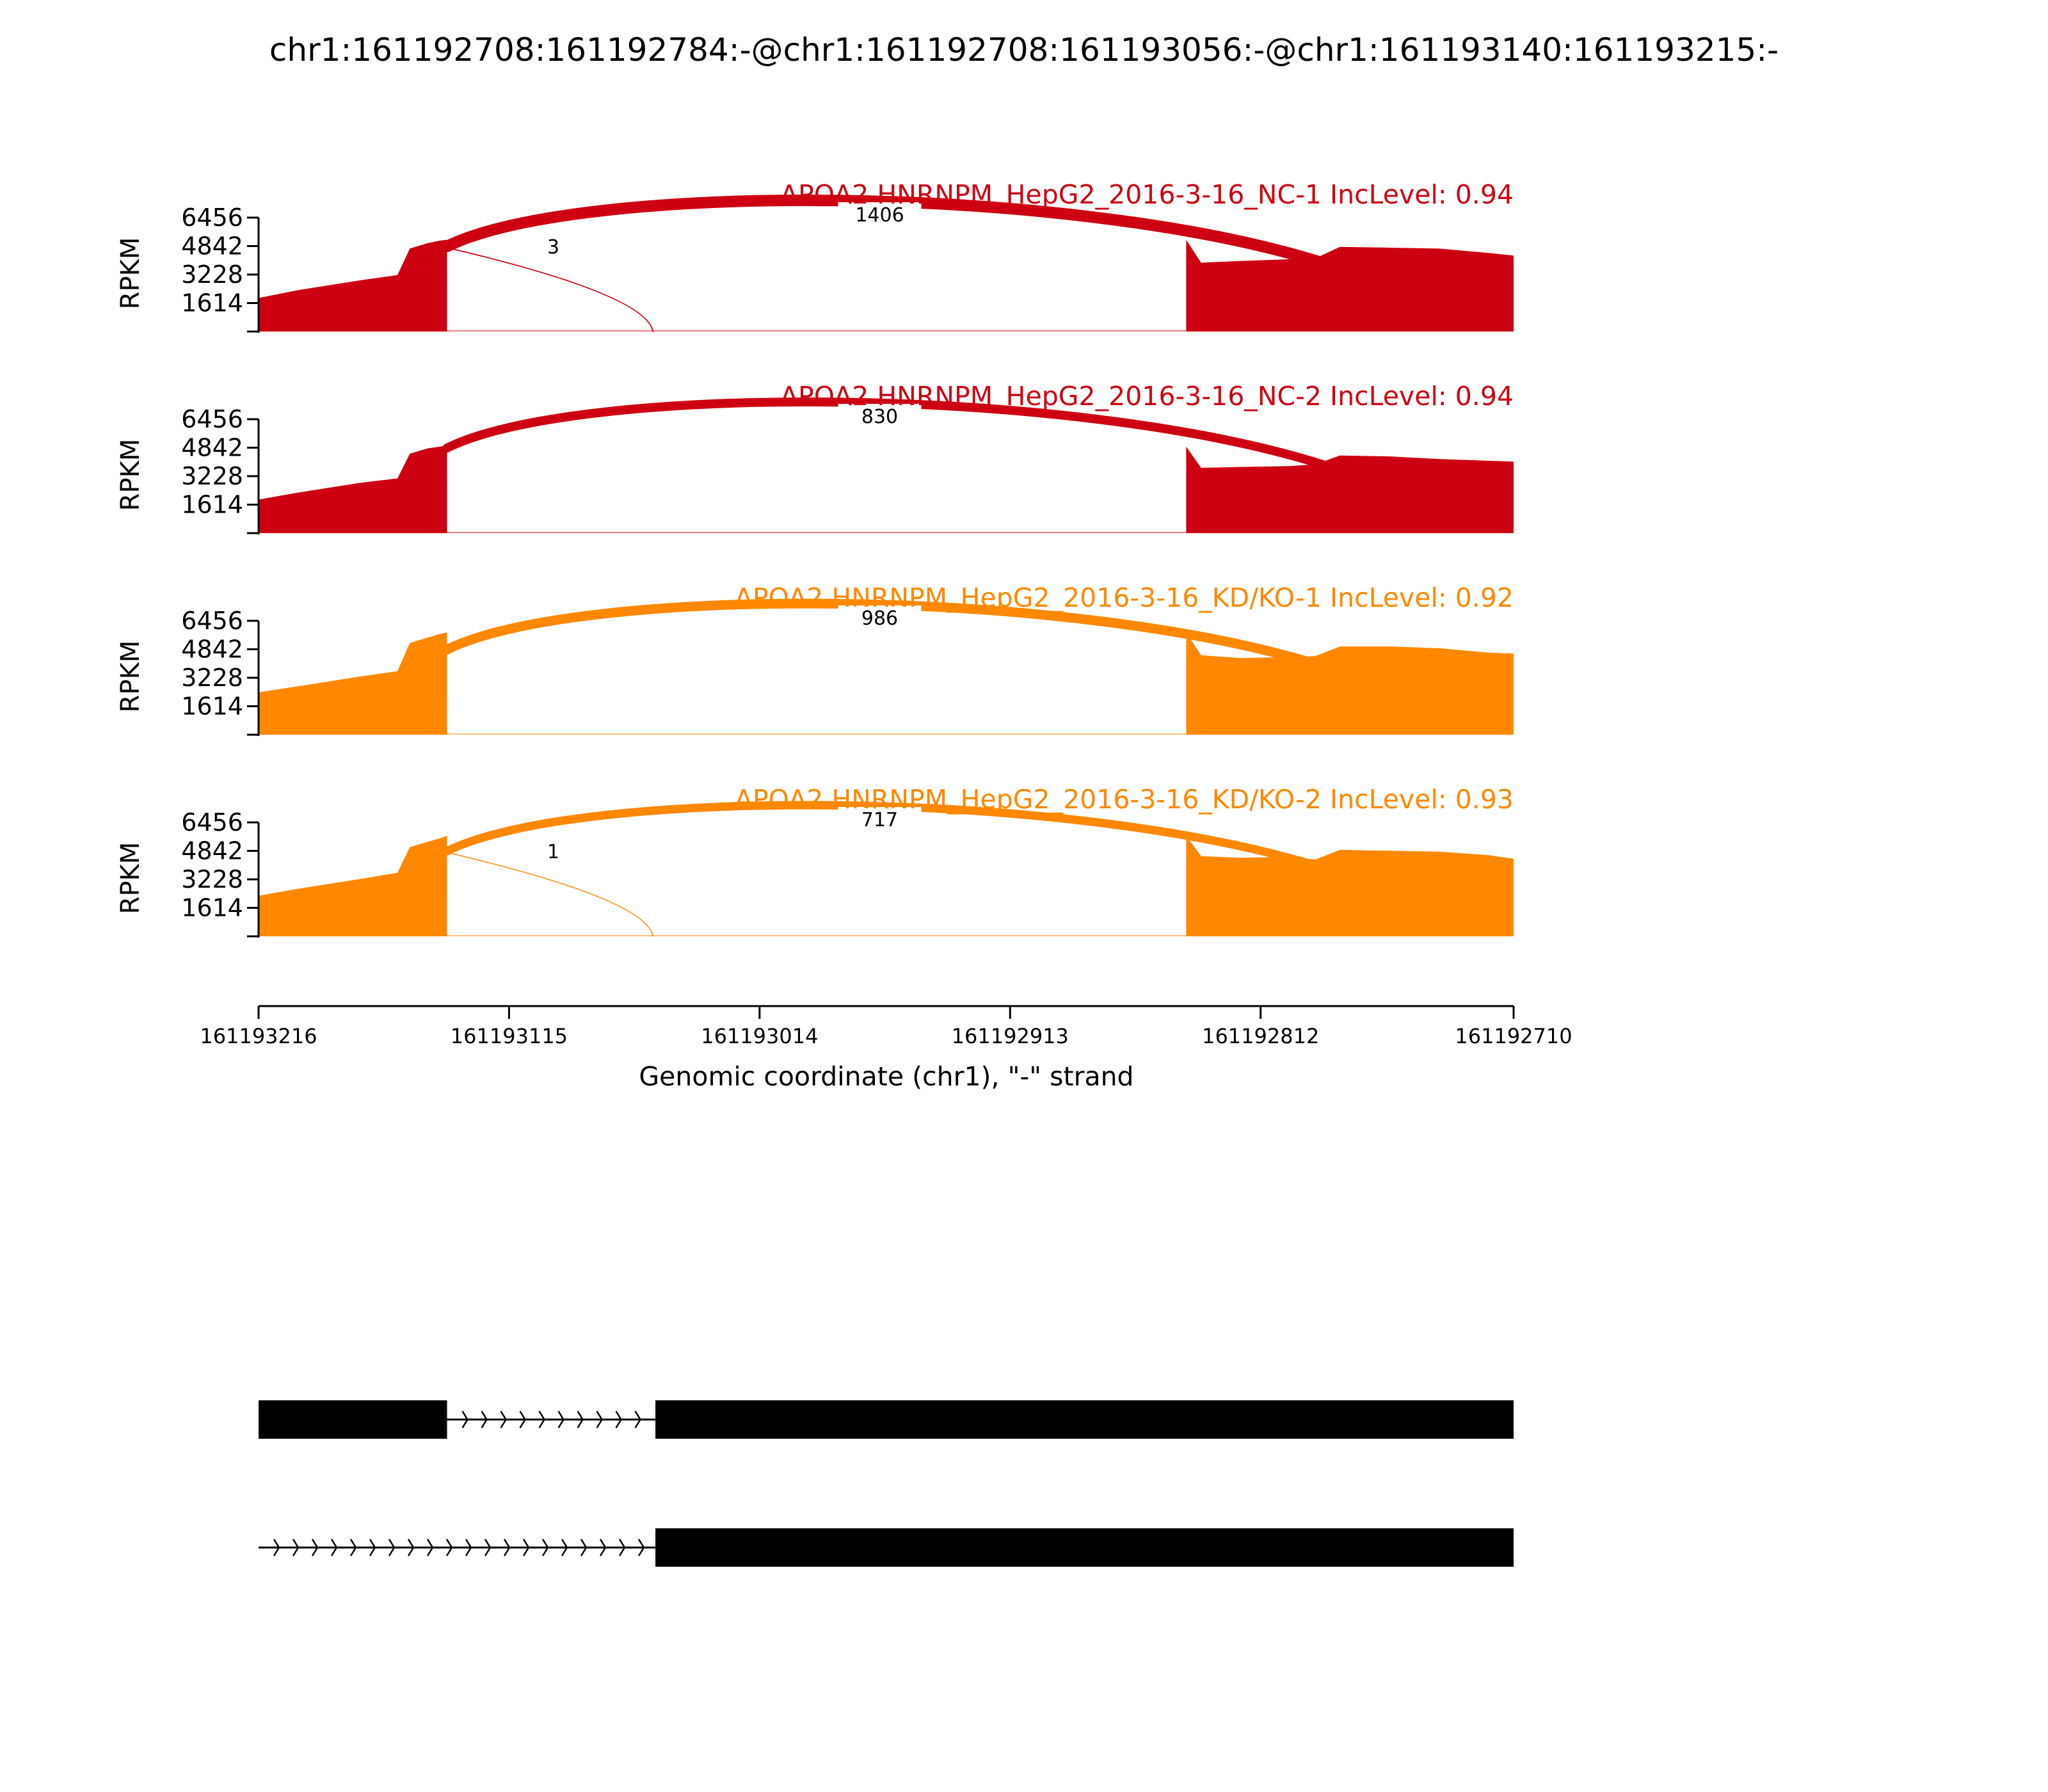 The image size is (2048, 1792). What do you see at coordinates (1513, 1036) in the screenshot?
I see `x-tick-label: 161192710` at bounding box center [1513, 1036].